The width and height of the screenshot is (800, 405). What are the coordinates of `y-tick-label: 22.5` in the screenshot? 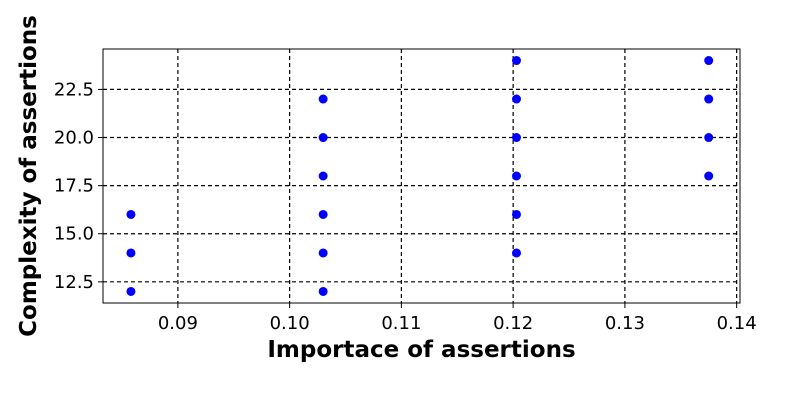 It's located at (74, 89).